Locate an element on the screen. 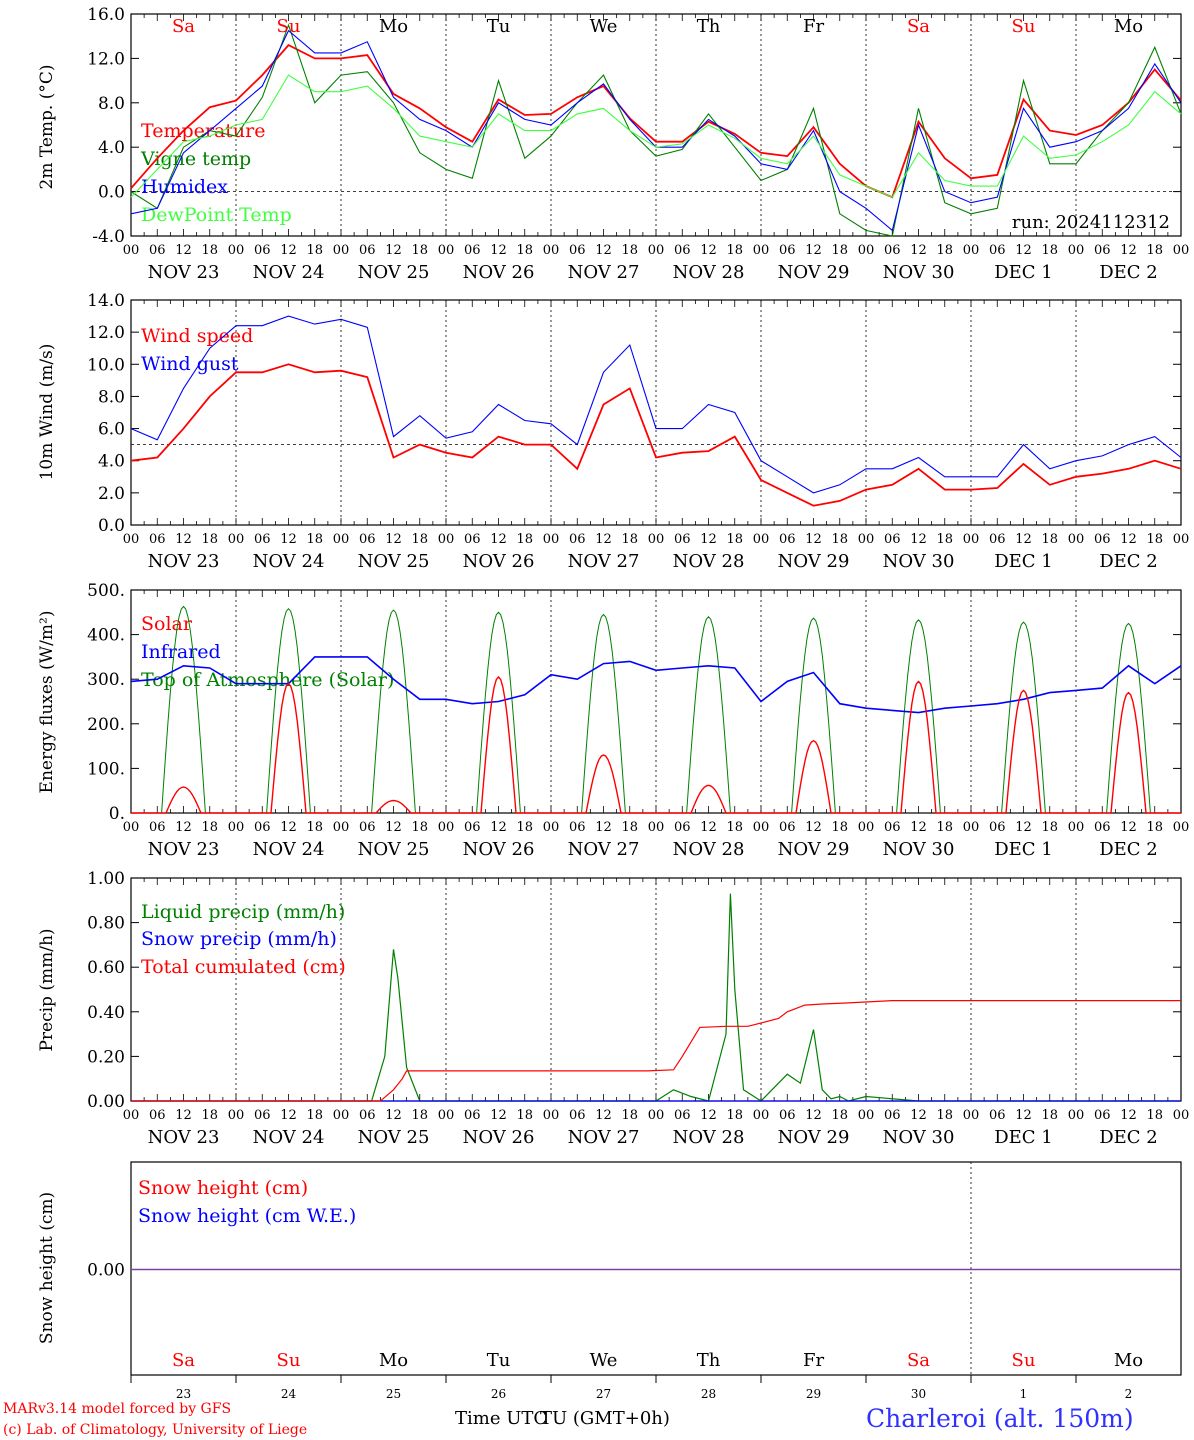 The width and height of the screenshot is (1194, 1440). y-axis-label: Energy fluxes (W/m²) is located at coordinates (47, 702).